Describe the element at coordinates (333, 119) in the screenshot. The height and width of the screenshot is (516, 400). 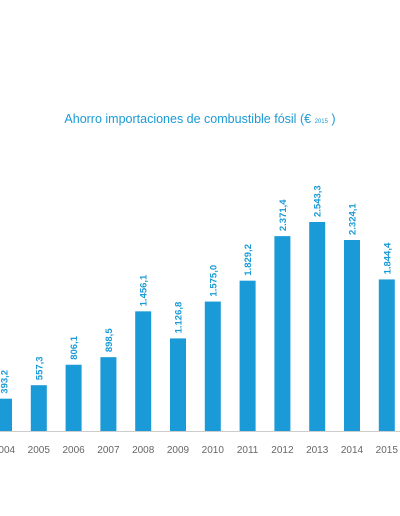
I see `chart-title-unit-close: )` at that location.